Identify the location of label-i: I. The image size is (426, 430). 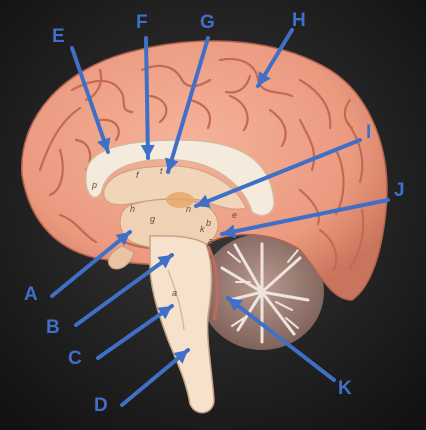
(368, 132).